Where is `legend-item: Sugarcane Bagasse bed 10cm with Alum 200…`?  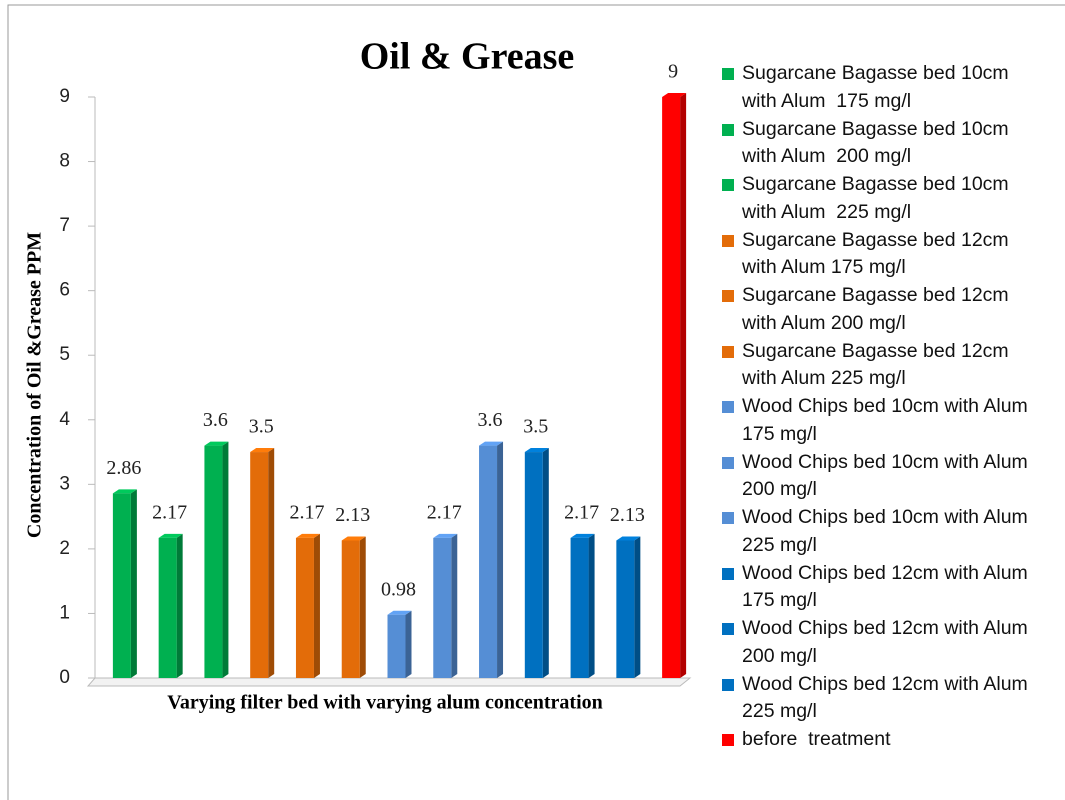 legend-item: Sugarcane Bagasse bed 10cm with Alum 200… is located at coordinates (883, 144).